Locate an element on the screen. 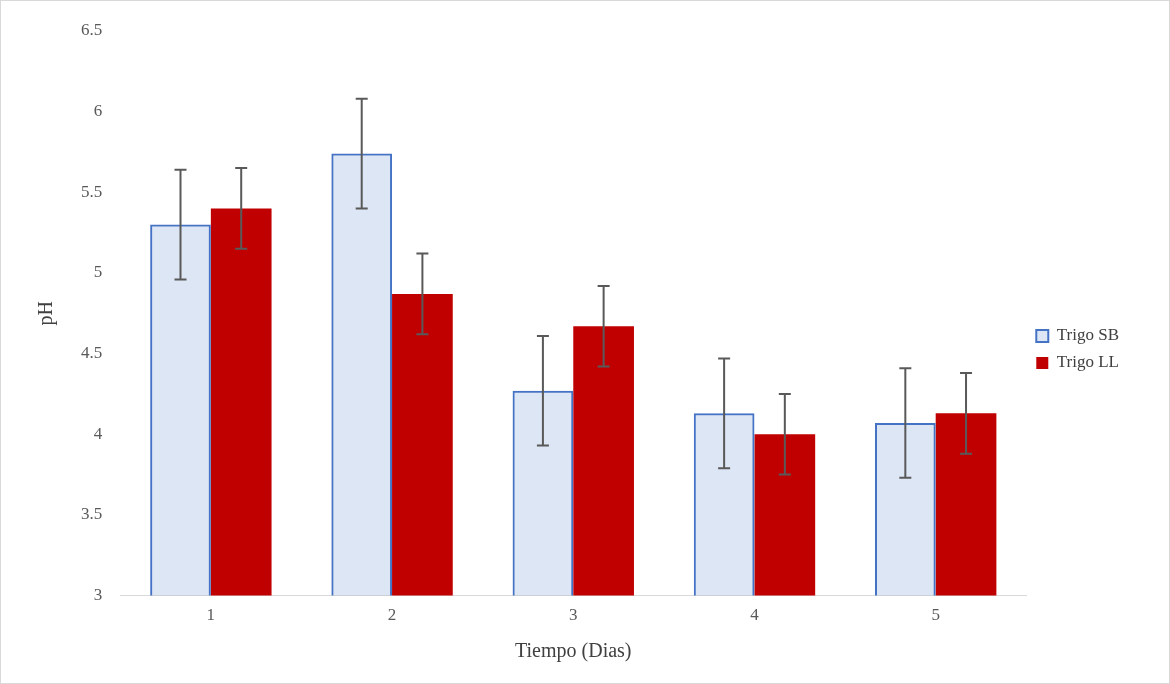 Image resolution: width=1170 pixels, height=684 pixels. x-tick-label: 4 is located at coordinates (755, 615).